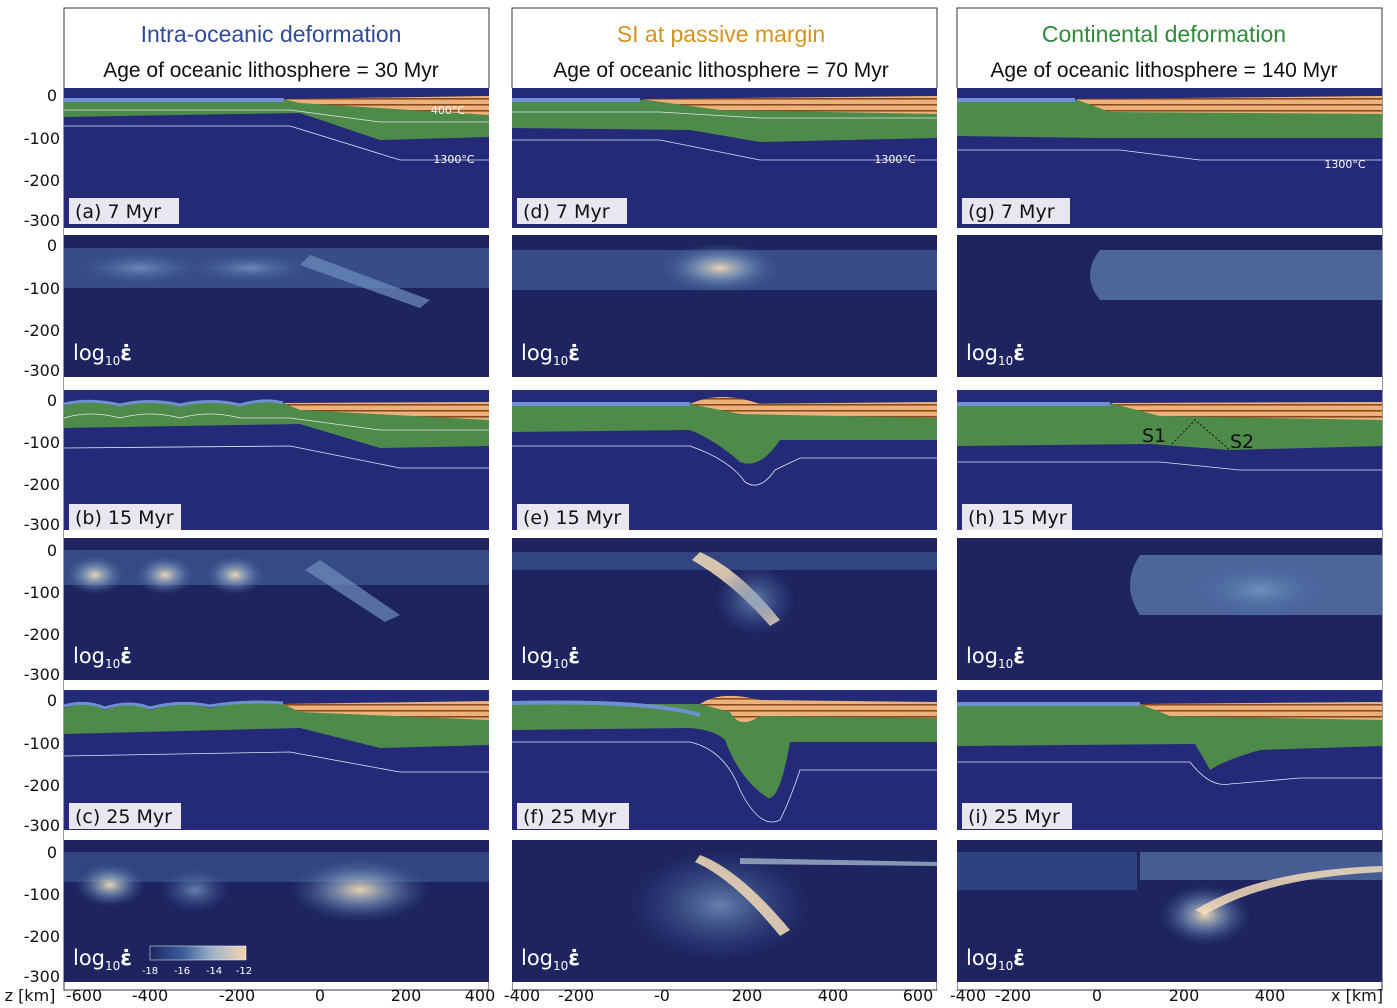 The image size is (1397, 1008). Describe the element at coordinates (42, 308) in the screenshot. I see `y-ticks-row-2: 0 -100 -200 -300` at that location.